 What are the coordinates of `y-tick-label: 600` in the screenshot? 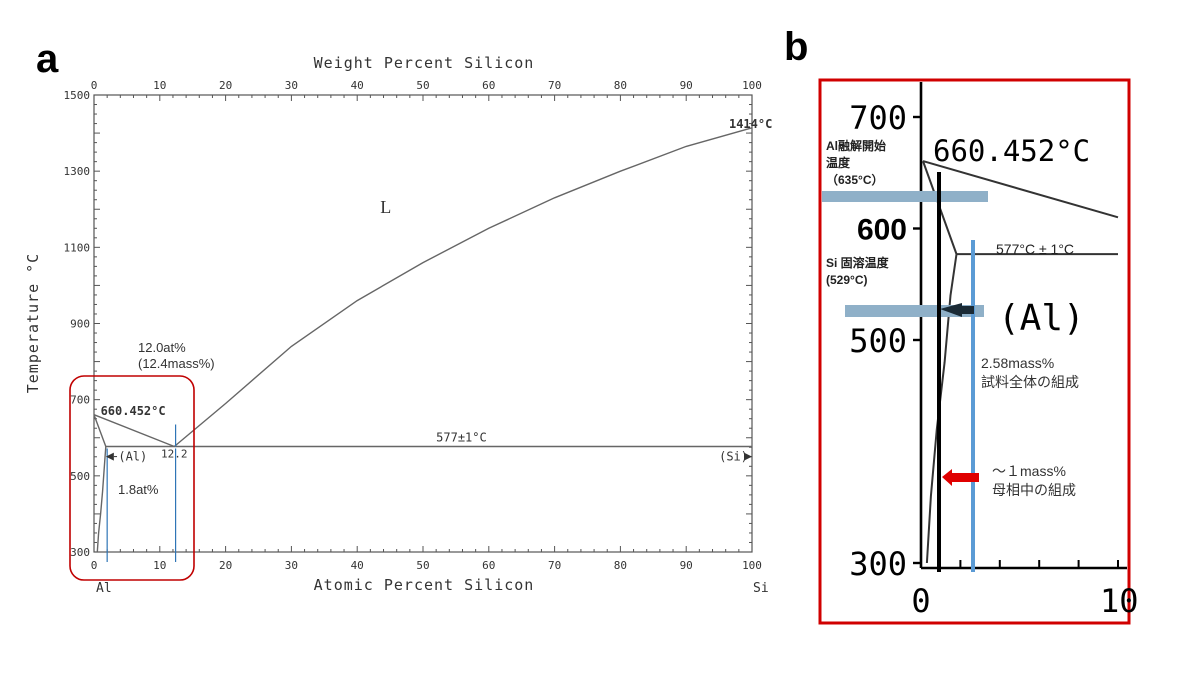 It's located at (882, 230).